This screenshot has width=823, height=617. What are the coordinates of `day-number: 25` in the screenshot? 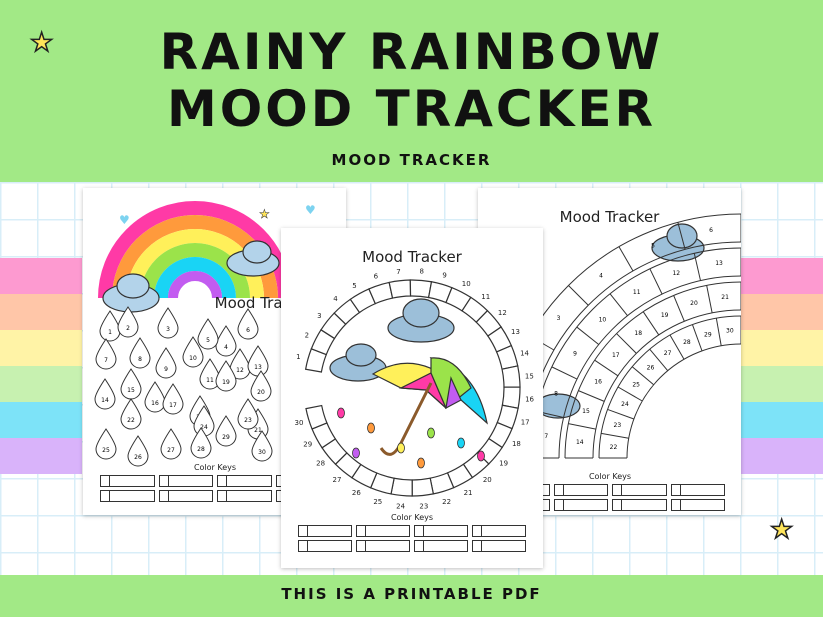 It's located at (636, 385).